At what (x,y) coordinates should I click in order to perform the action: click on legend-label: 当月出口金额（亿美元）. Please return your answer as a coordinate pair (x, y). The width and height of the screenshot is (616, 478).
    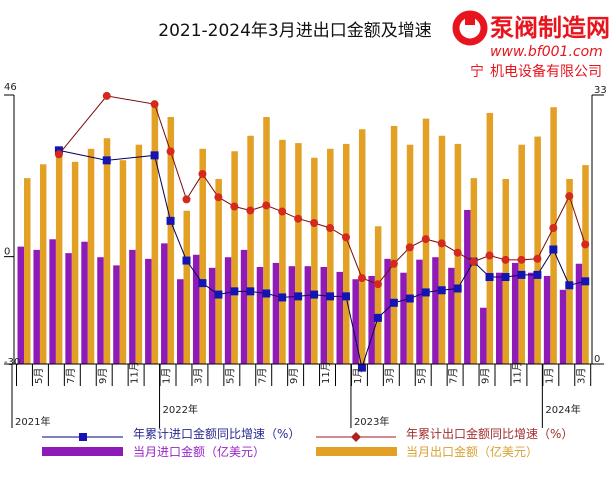
    Looking at the image, I should click on (472, 451).